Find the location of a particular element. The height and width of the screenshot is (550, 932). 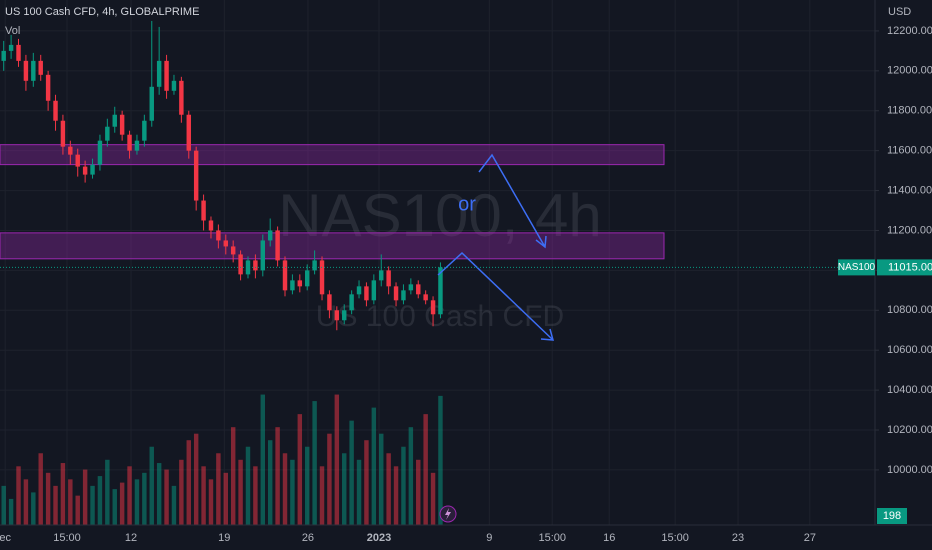

chart-title: US 100 Cash CFD, 4h, GLOBALPRIME is located at coordinates (102, 12).